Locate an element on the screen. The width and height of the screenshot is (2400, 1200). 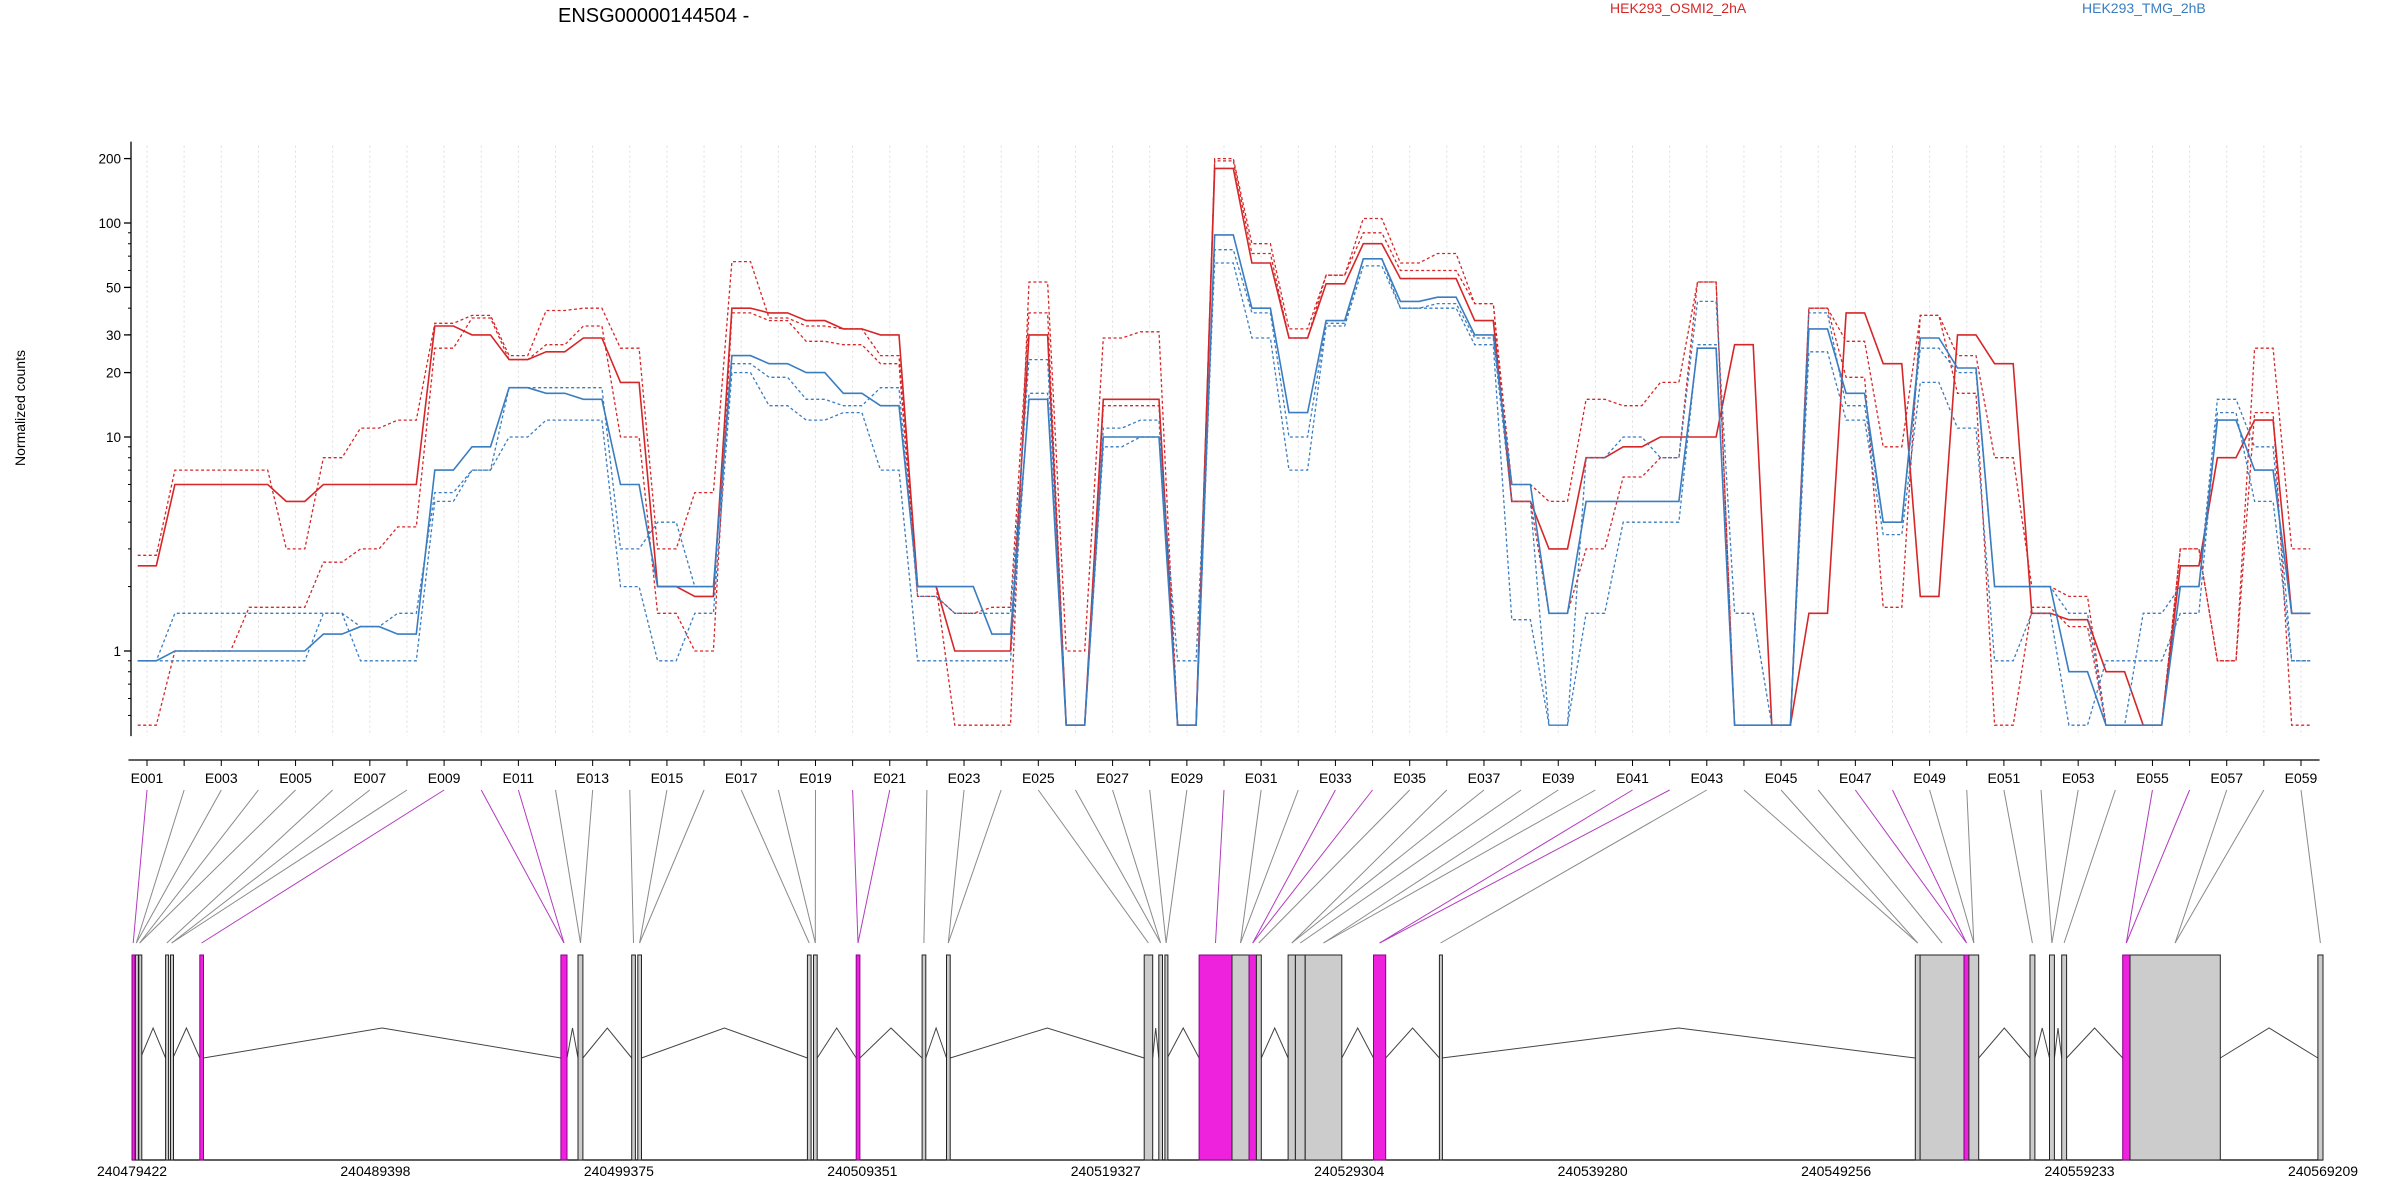
x-tick-label: E029 is located at coordinates (1187, 778).